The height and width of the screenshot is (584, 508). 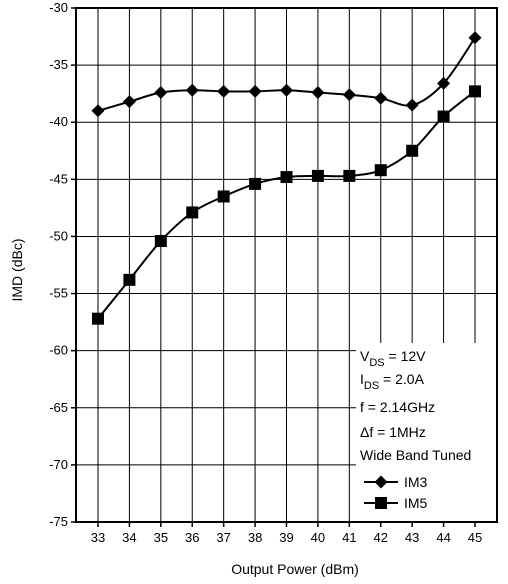 What do you see at coordinates (295, 569) in the screenshot?
I see `x-axis-label: Output Power (dBm)` at bounding box center [295, 569].